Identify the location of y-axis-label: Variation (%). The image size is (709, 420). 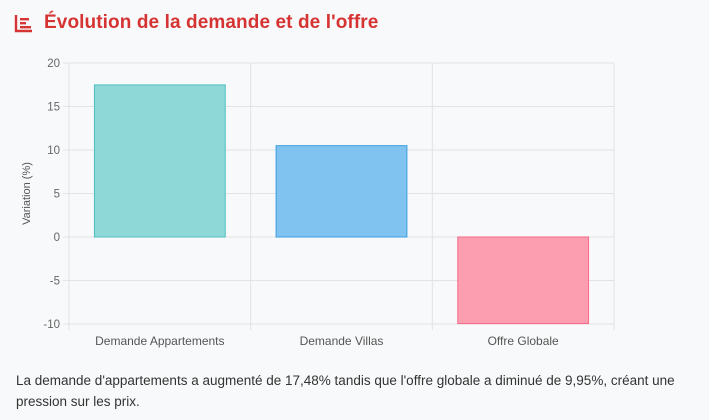
(27, 193).